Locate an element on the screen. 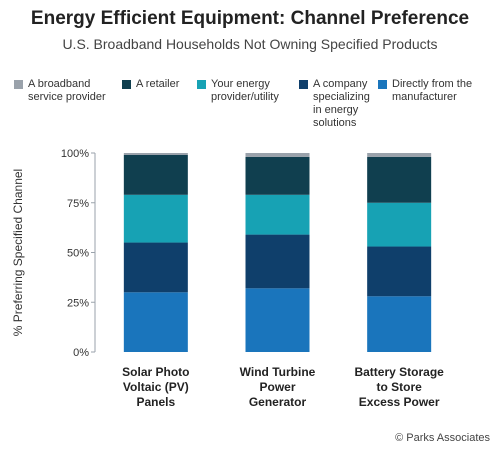 The height and width of the screenshot is (450, 500). legend-label-utility: Your energy provider/utility is located at coordinates (245, 90).